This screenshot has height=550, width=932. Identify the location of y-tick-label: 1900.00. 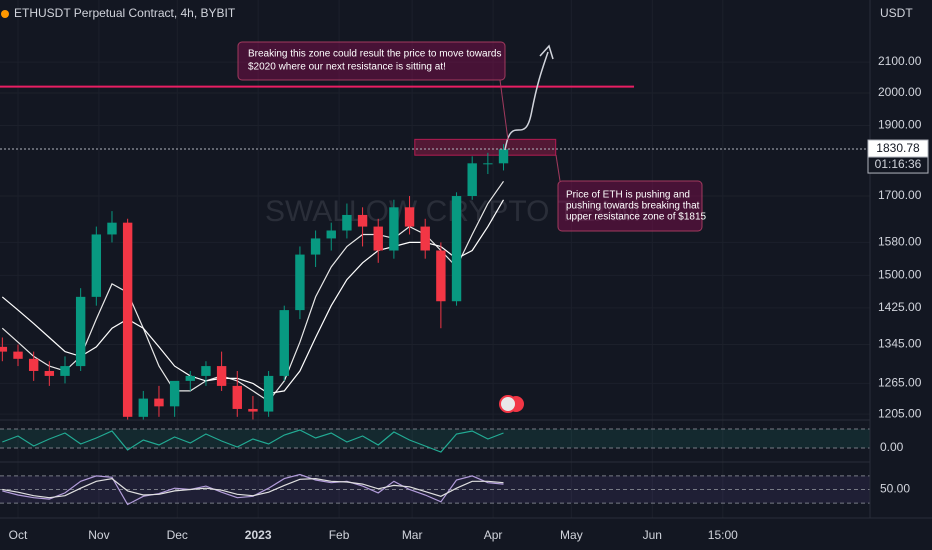
(900, 125).